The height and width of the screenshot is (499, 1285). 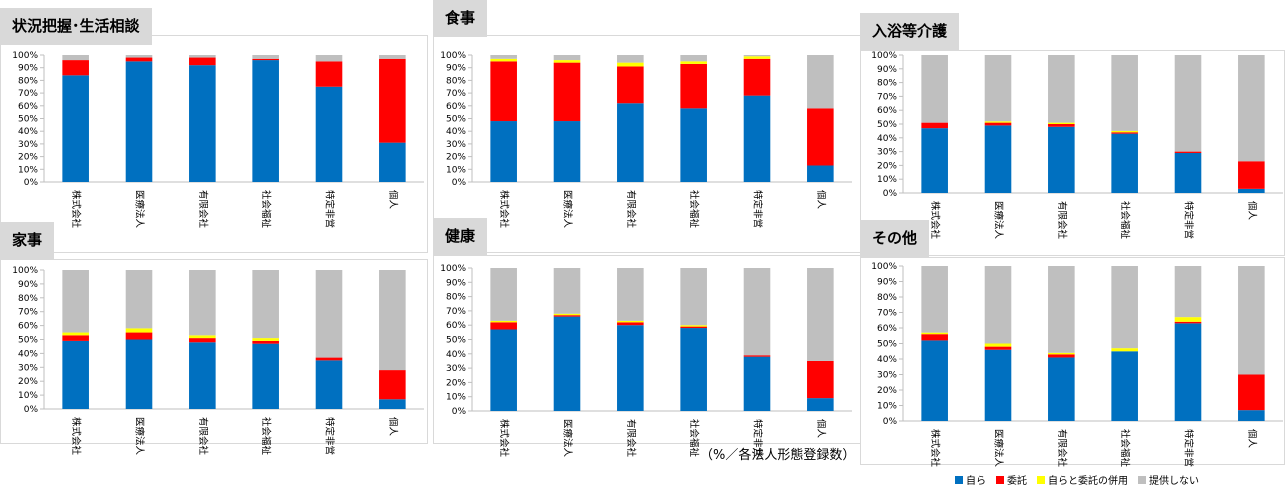 What do you see at coordinates (1174, 481) in the screenshot?
I see `legend-label-none: 提供しない` at bounding box center [1174, 481].